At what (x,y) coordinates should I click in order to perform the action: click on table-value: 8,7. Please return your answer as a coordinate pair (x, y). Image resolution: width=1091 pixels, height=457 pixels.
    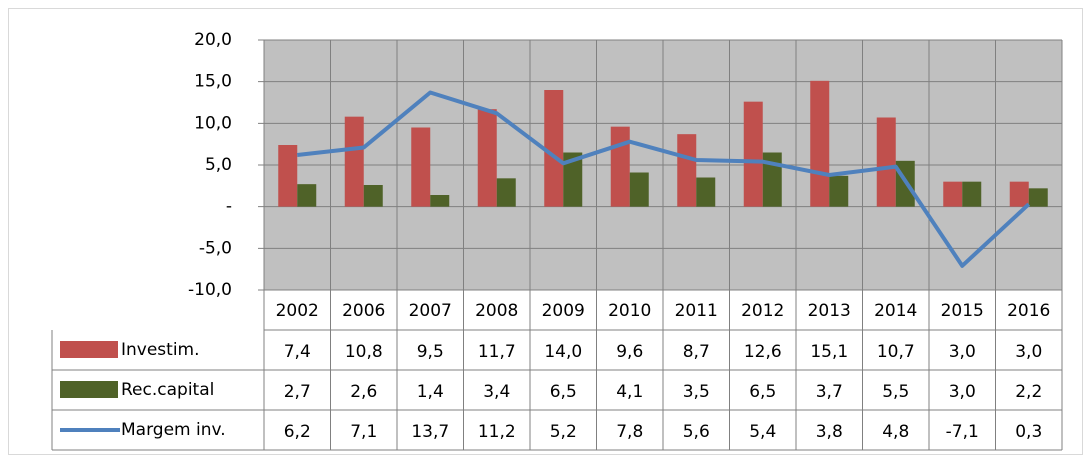
    Looking at the image, I should click on (696, 352).